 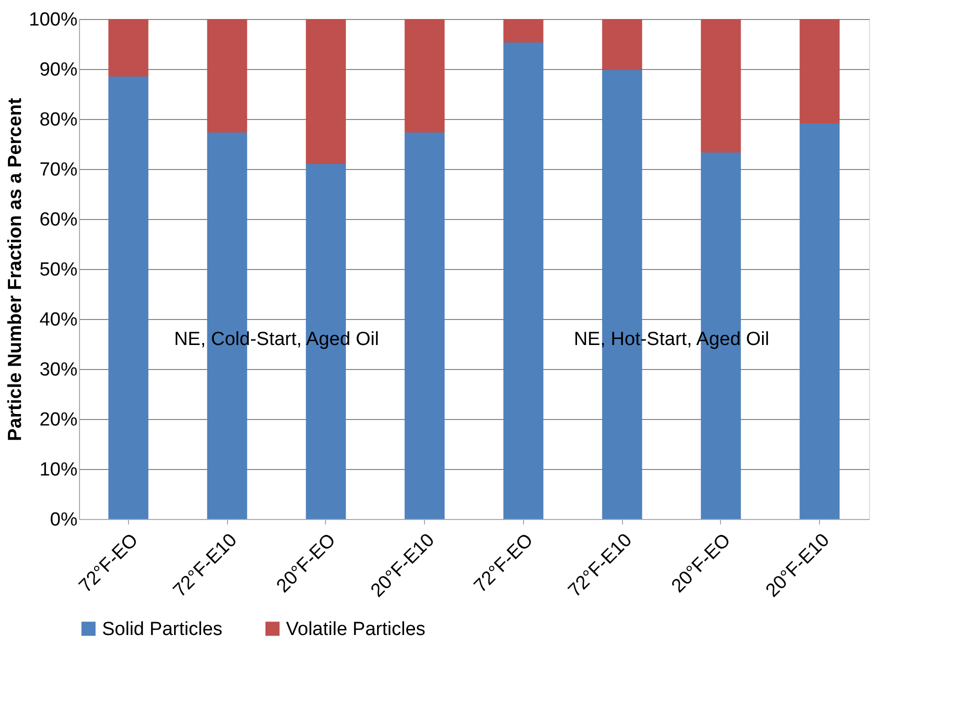 What do you see at coordinates (53, 20) in the screenshot?
I see `y-tick-label: 100%` at bounding box center [53, 20].